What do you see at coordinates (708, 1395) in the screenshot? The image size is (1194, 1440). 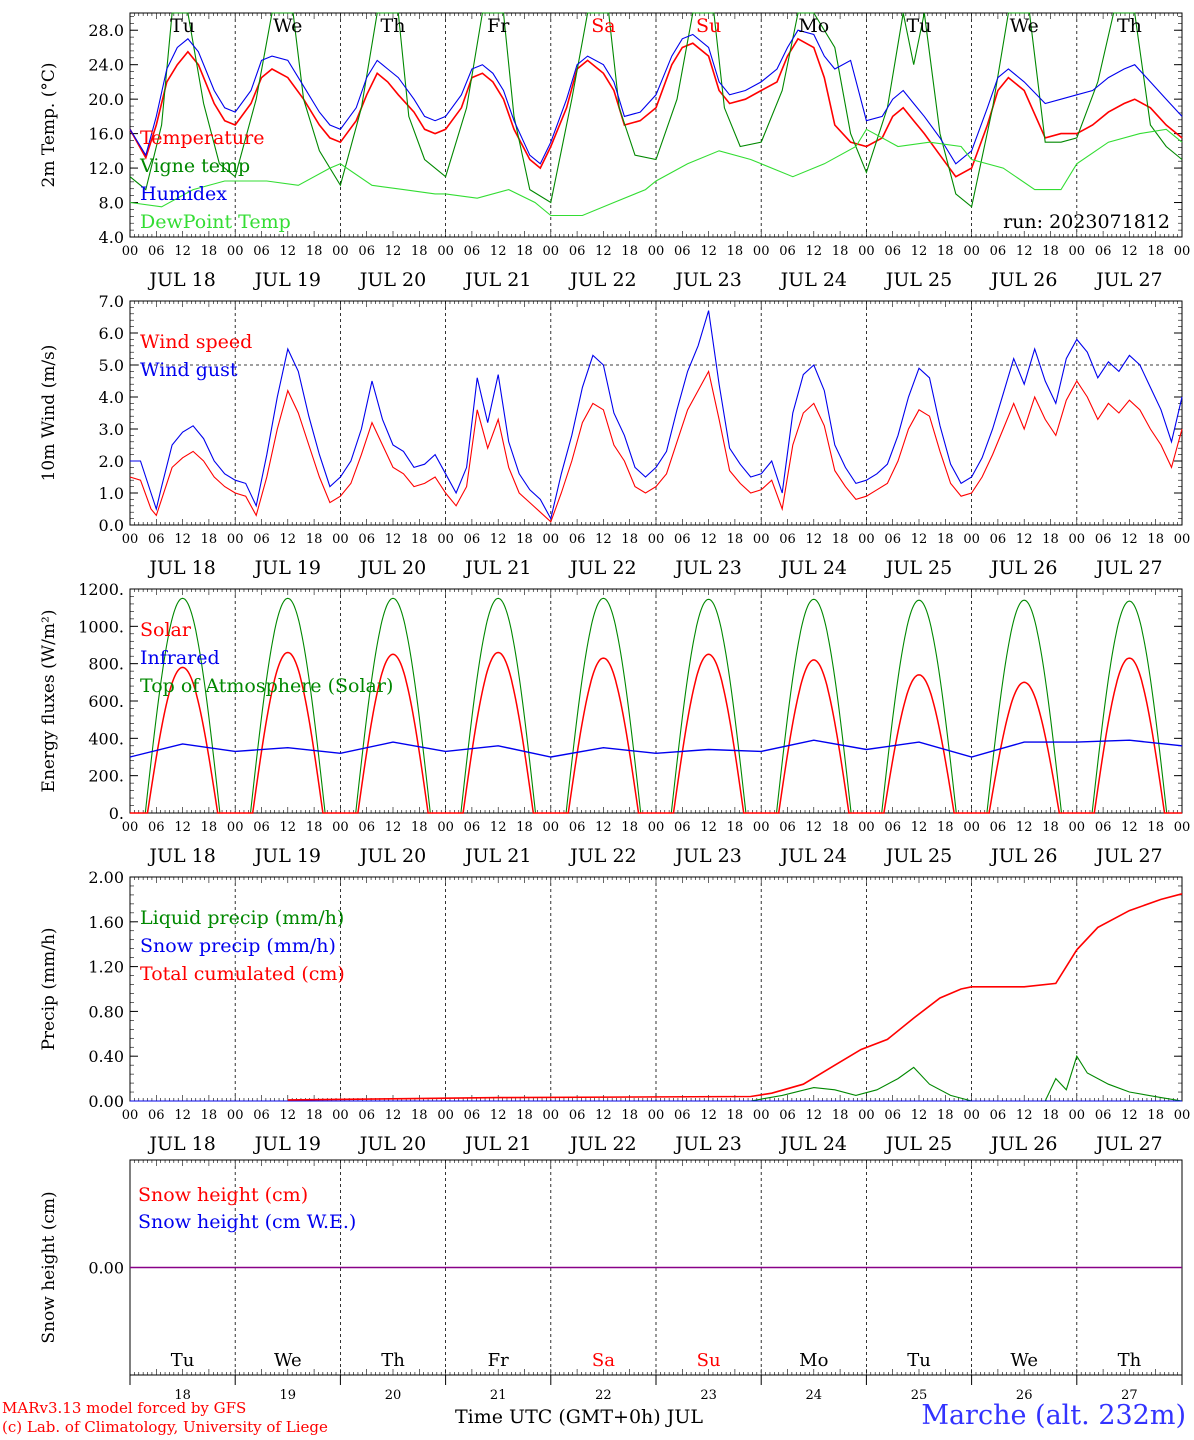 I see `day-number-label: 23` at bounding box center [708, 1395].